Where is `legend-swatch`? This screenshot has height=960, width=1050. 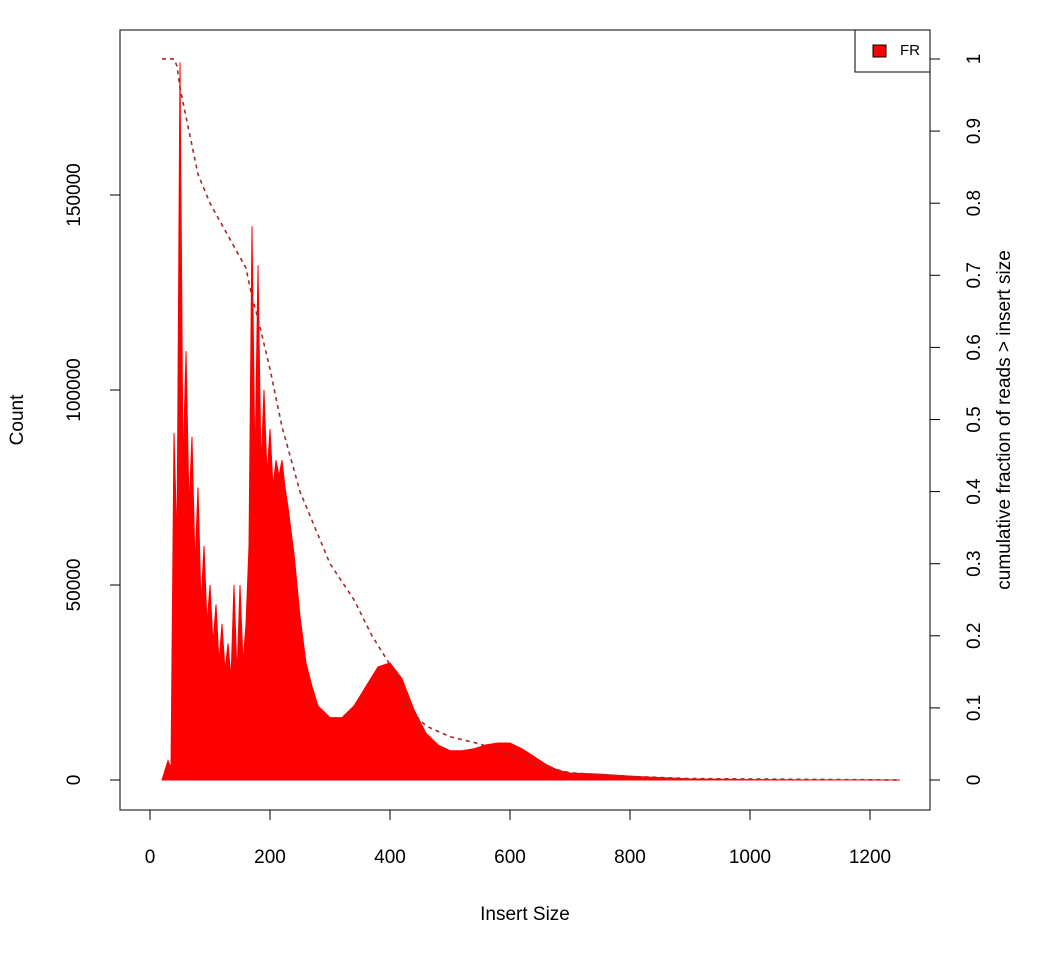
legend-swatch is located at coordinates (879, 51).